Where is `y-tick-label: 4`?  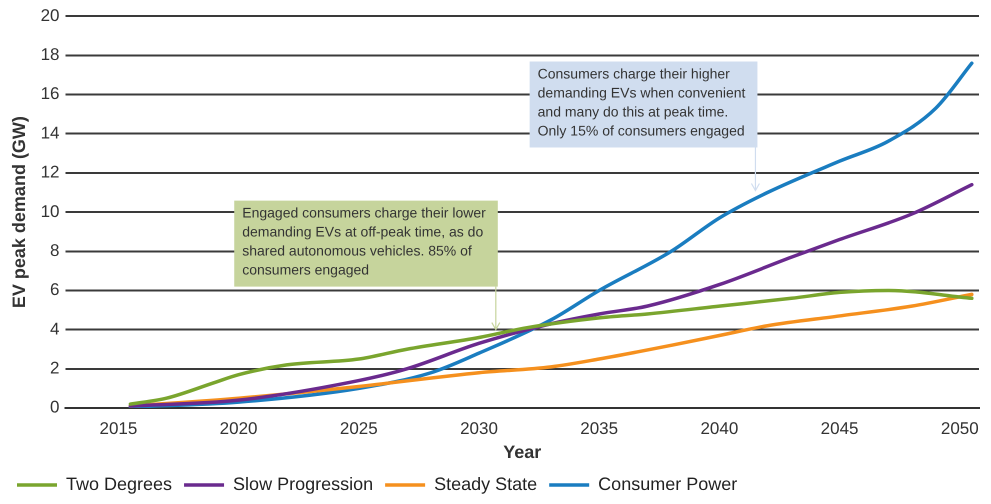
y-tick-label: 4 is located at coordinates (55, 328).